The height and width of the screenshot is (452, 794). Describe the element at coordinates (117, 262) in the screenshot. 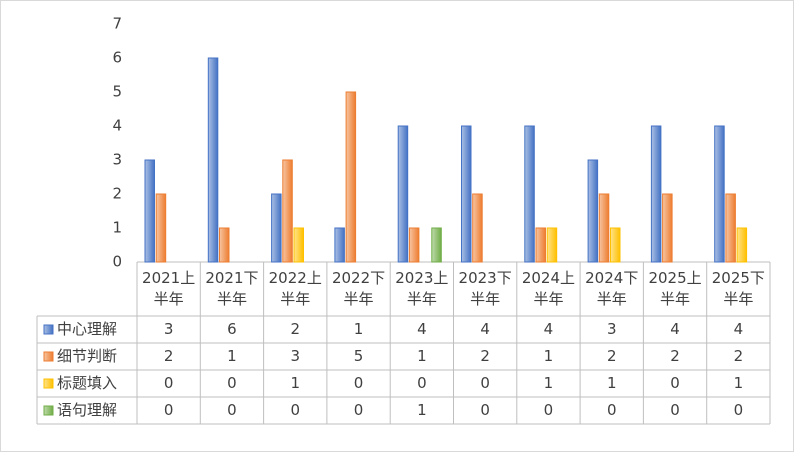

I see `y-tick-label: 0` at that location.